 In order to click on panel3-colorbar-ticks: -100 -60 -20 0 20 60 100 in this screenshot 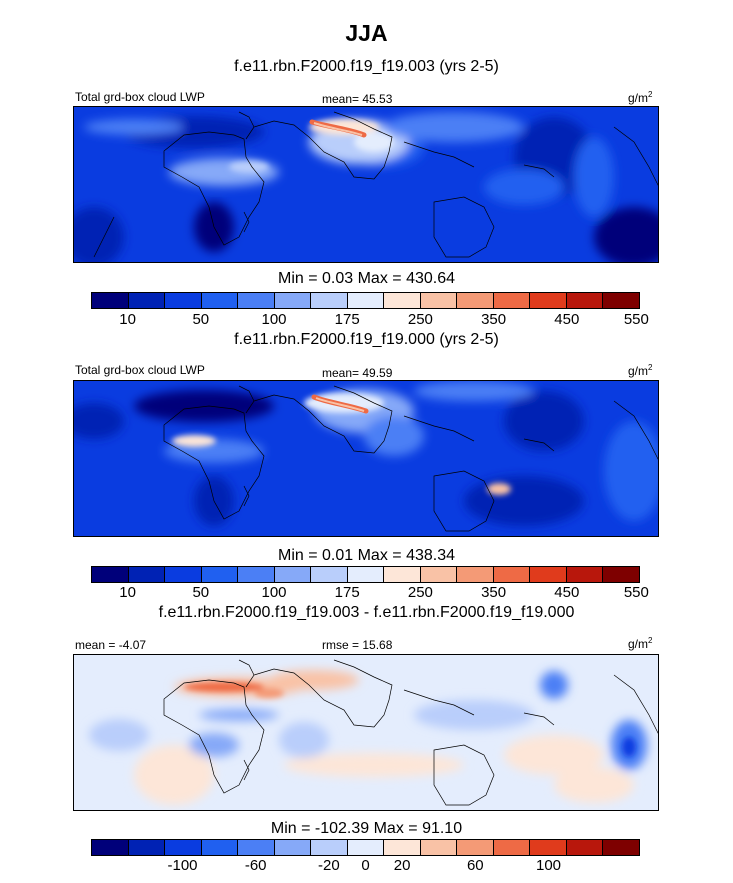, I will do `click(365, 866)`.